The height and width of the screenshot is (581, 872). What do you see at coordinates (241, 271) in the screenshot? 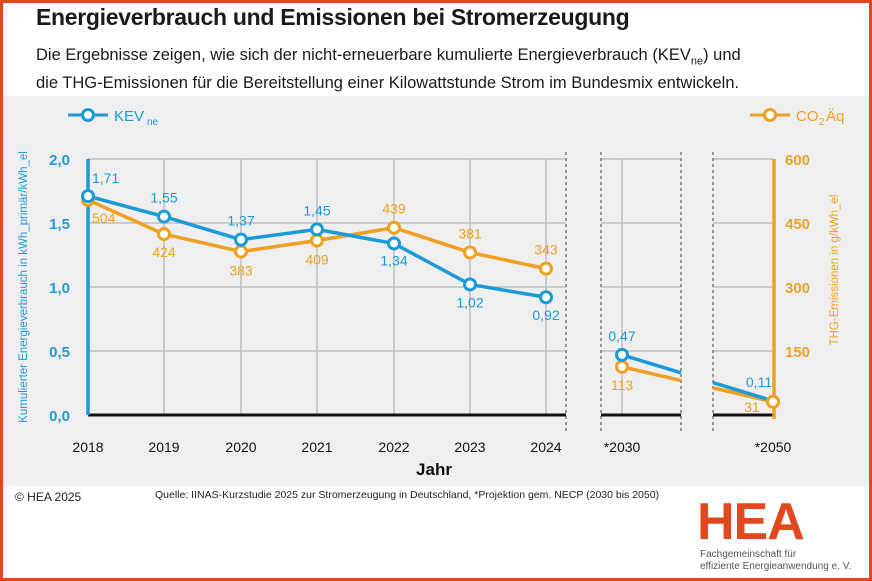
I see `co2-data-label: 383` at bounding box center [241, 271].